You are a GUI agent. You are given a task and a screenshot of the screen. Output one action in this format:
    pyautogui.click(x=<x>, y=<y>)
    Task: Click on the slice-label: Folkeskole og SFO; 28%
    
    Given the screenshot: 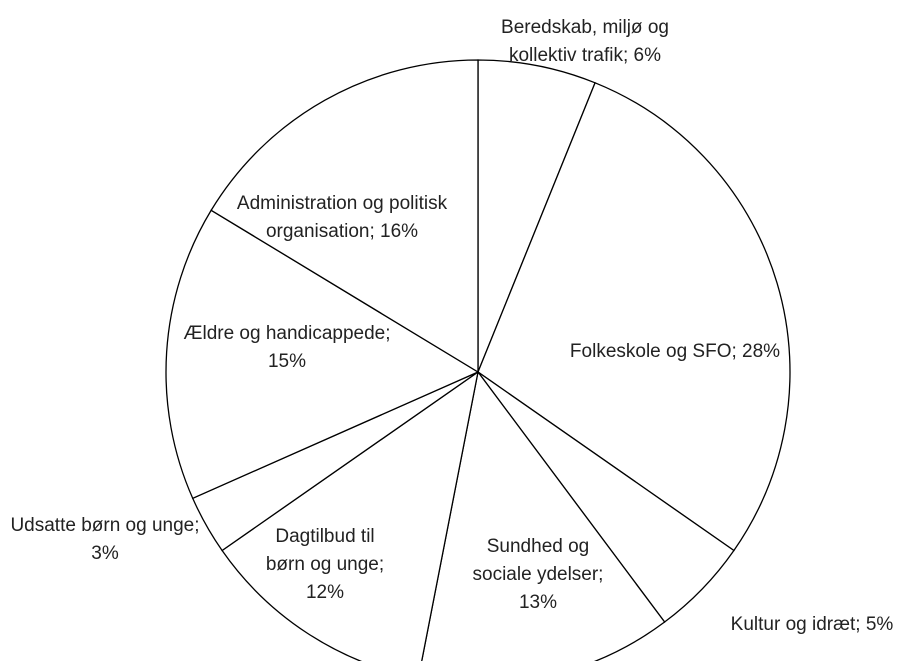 What is the action you would take?
    pyautogui.click(x=675, y=351)
    